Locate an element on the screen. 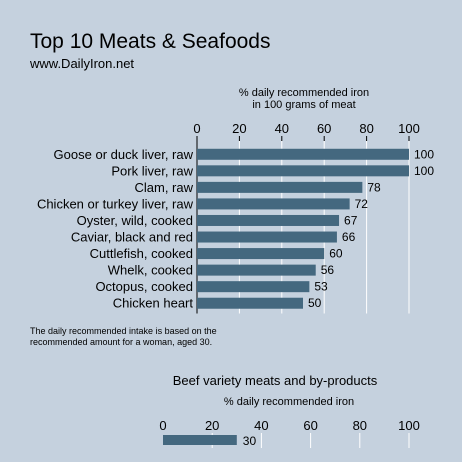  main-value-label: 72 is located at coordinates (362, 204).